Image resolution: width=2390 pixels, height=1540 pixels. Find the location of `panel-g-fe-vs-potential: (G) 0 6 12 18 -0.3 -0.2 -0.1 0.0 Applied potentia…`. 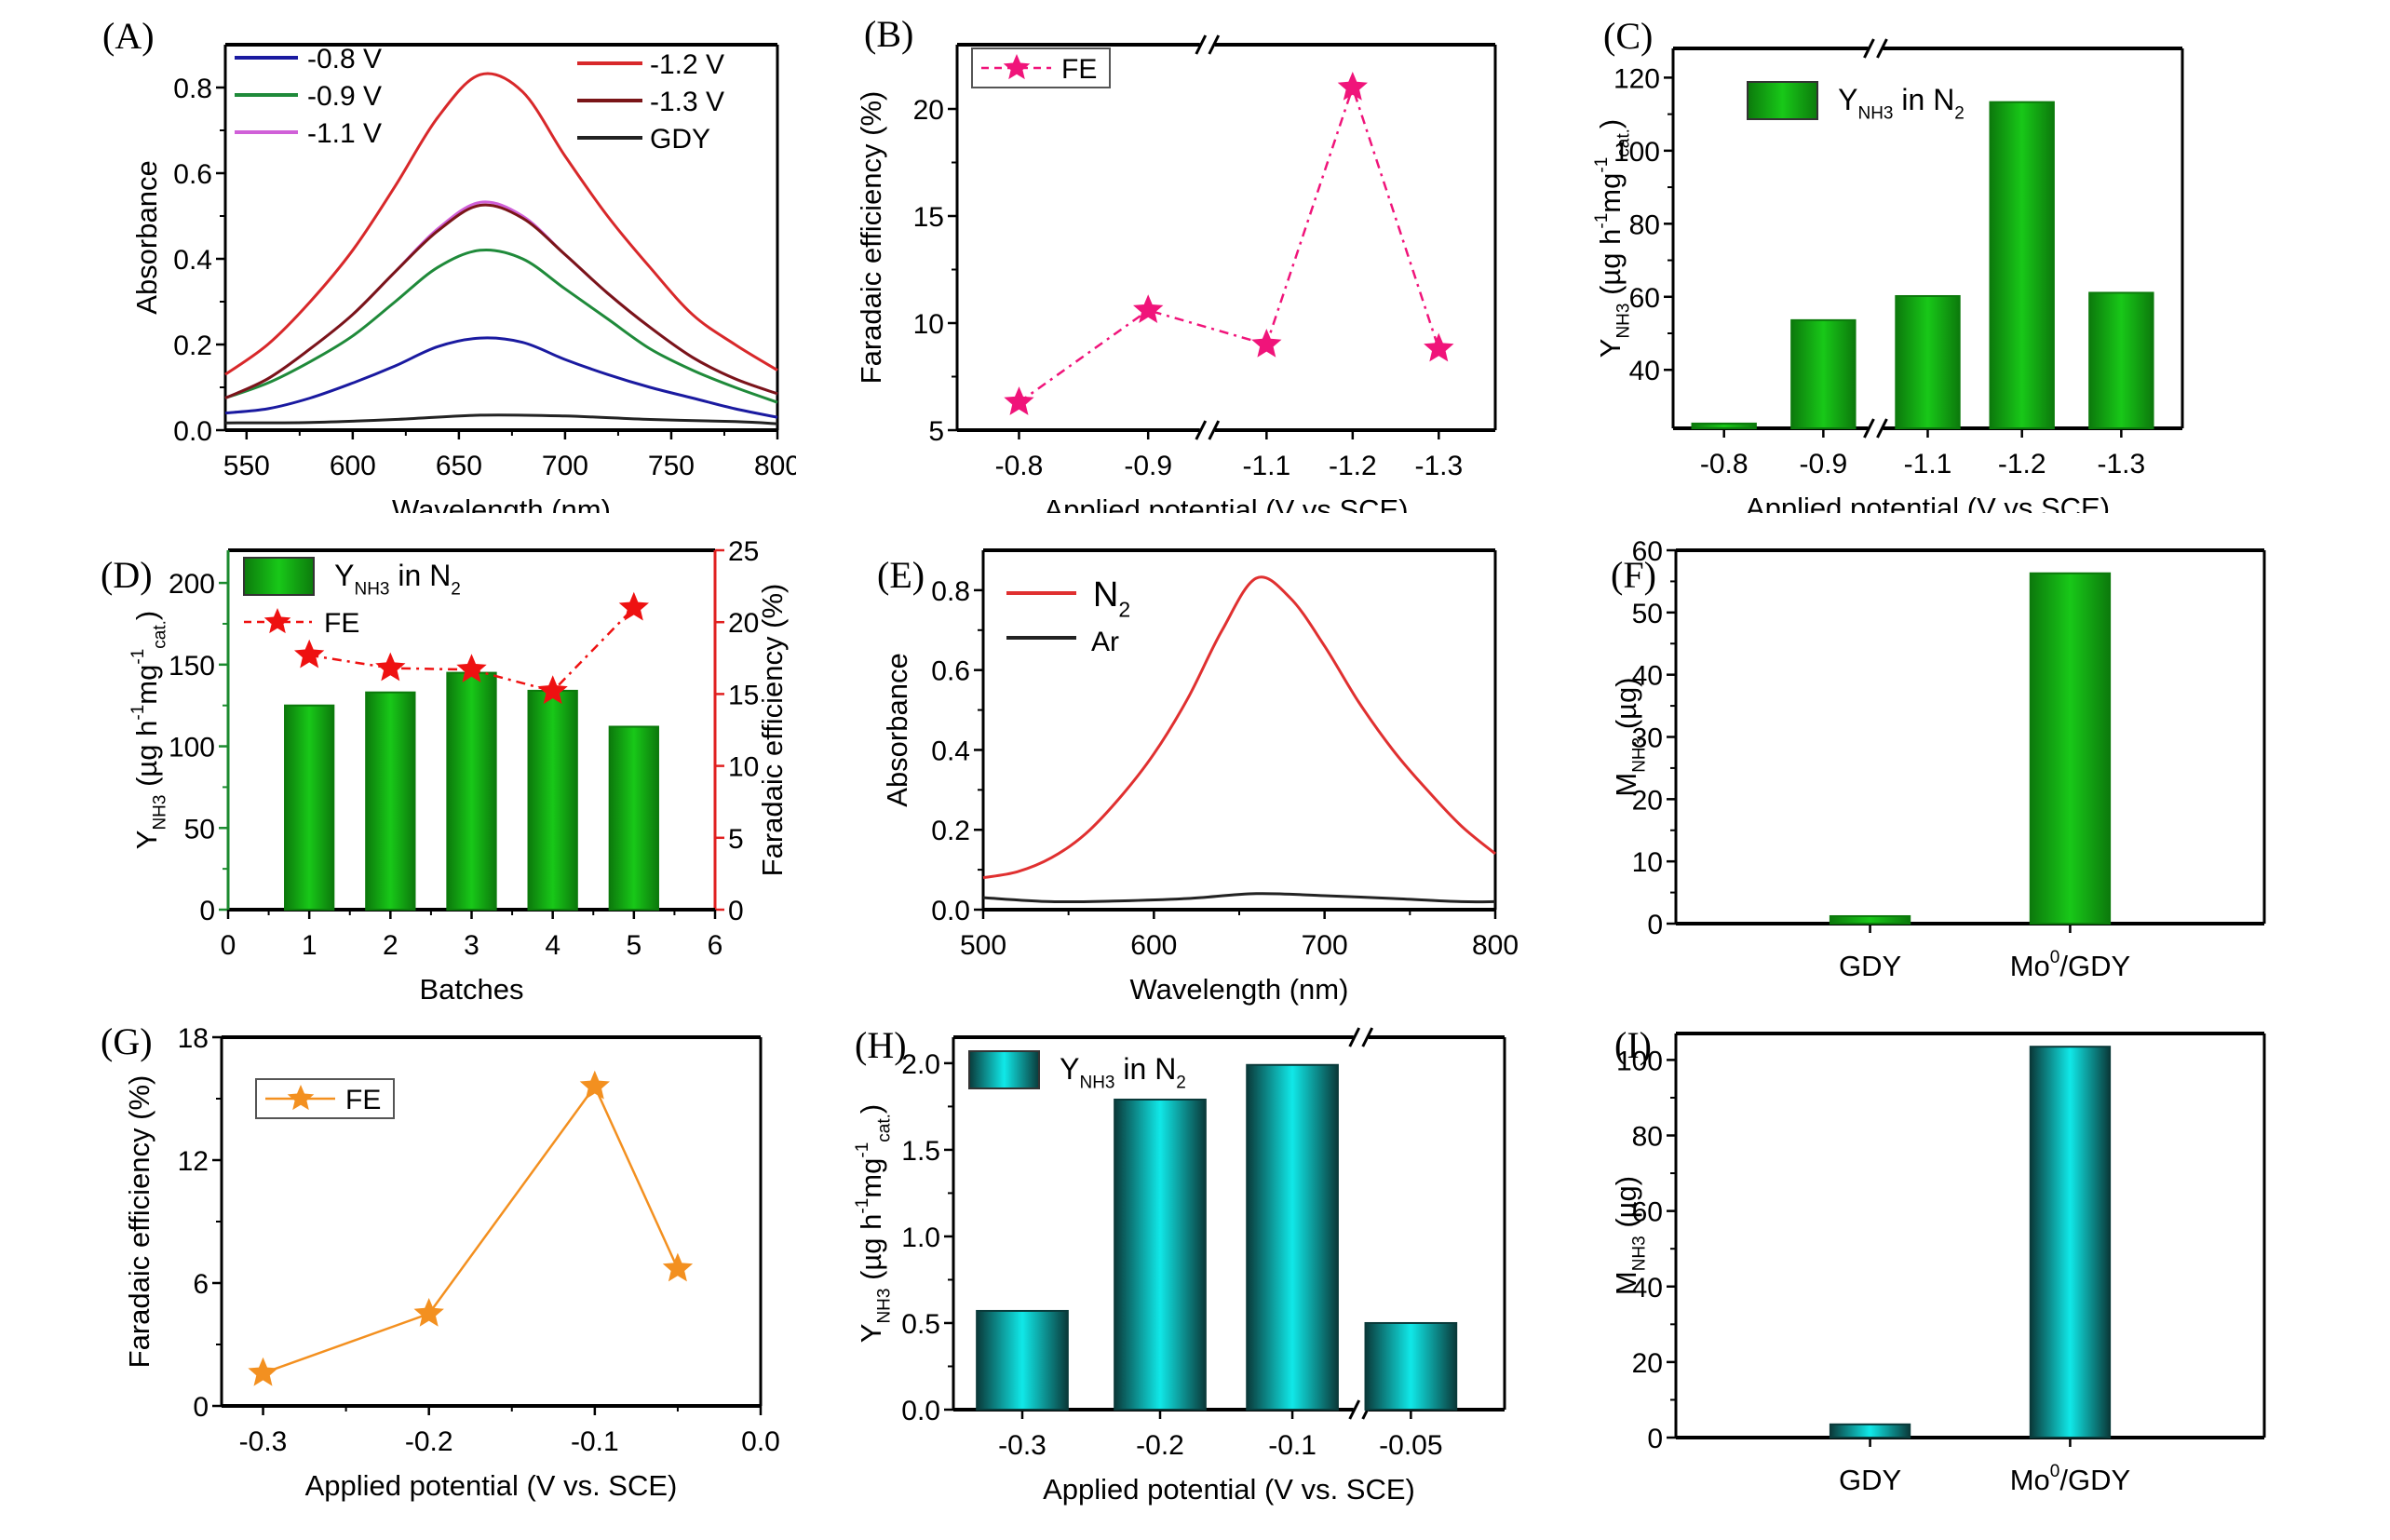

panel-g-fe-vs-potential: (G) 0 6 12 18 -0.3 -0.2 -0.1 0.0 Applied potentia… is located at coordinates (398, 1283).